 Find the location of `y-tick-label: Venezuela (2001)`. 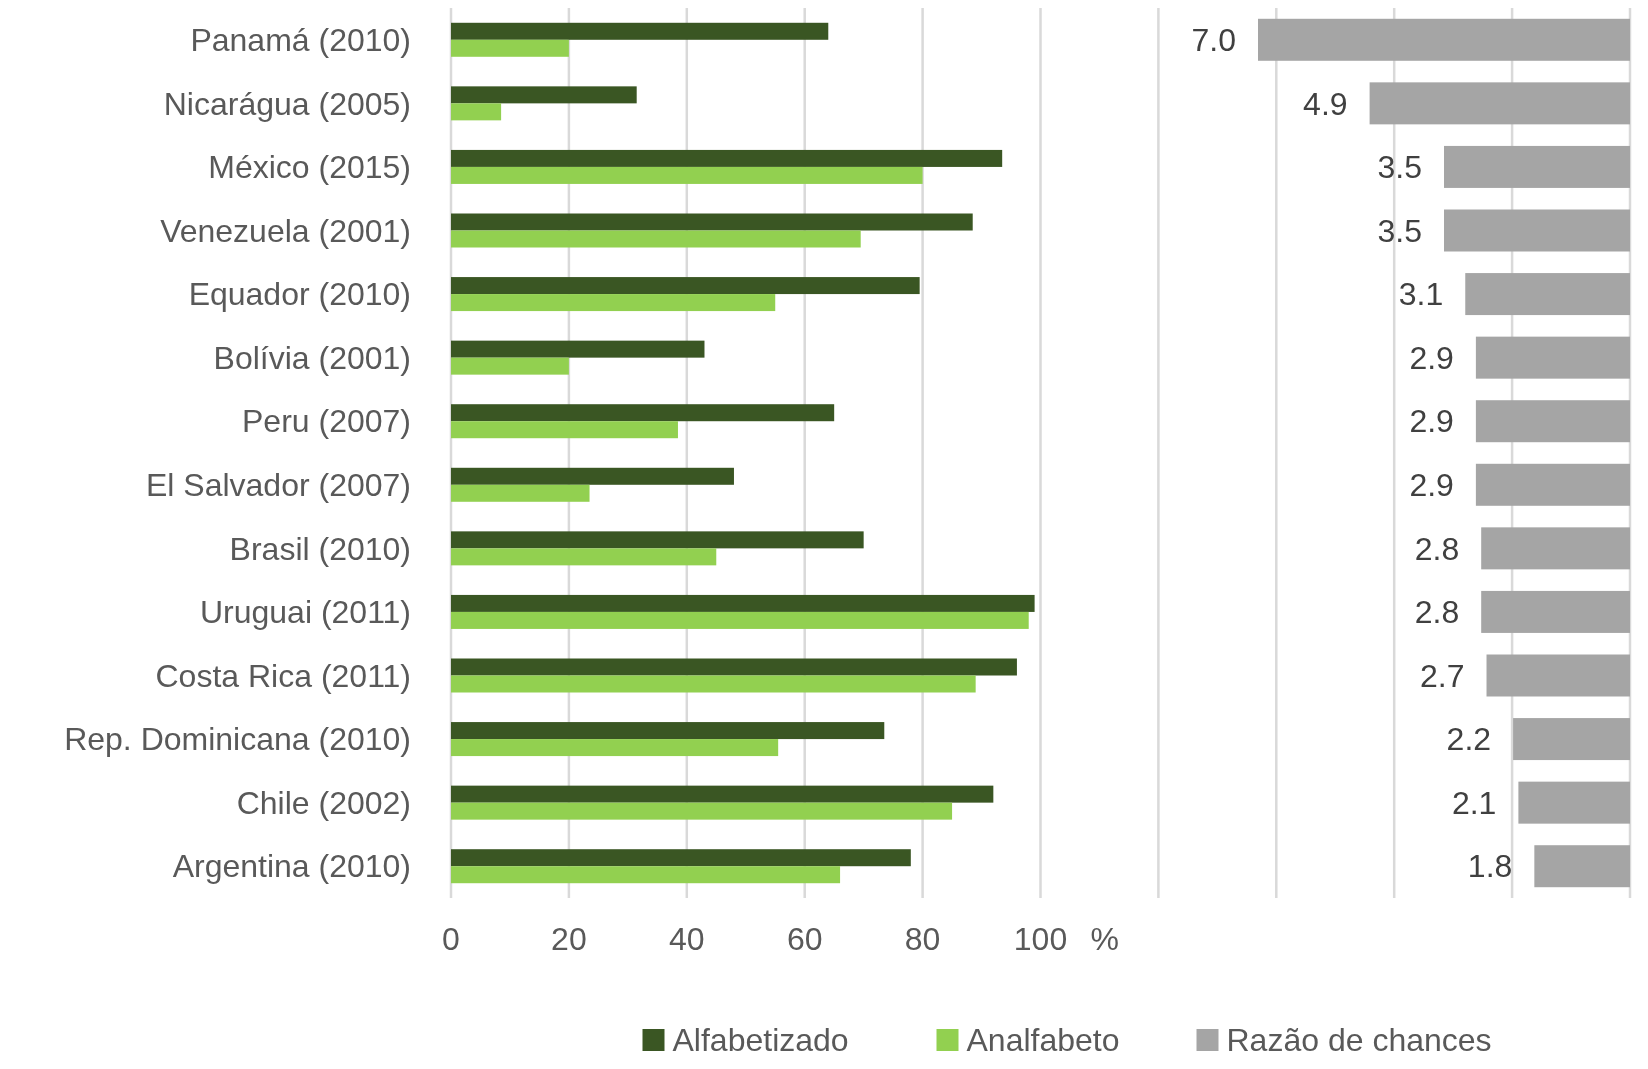

y-tick-label: Venezuela (2001) is located at coordinates (285, 230).